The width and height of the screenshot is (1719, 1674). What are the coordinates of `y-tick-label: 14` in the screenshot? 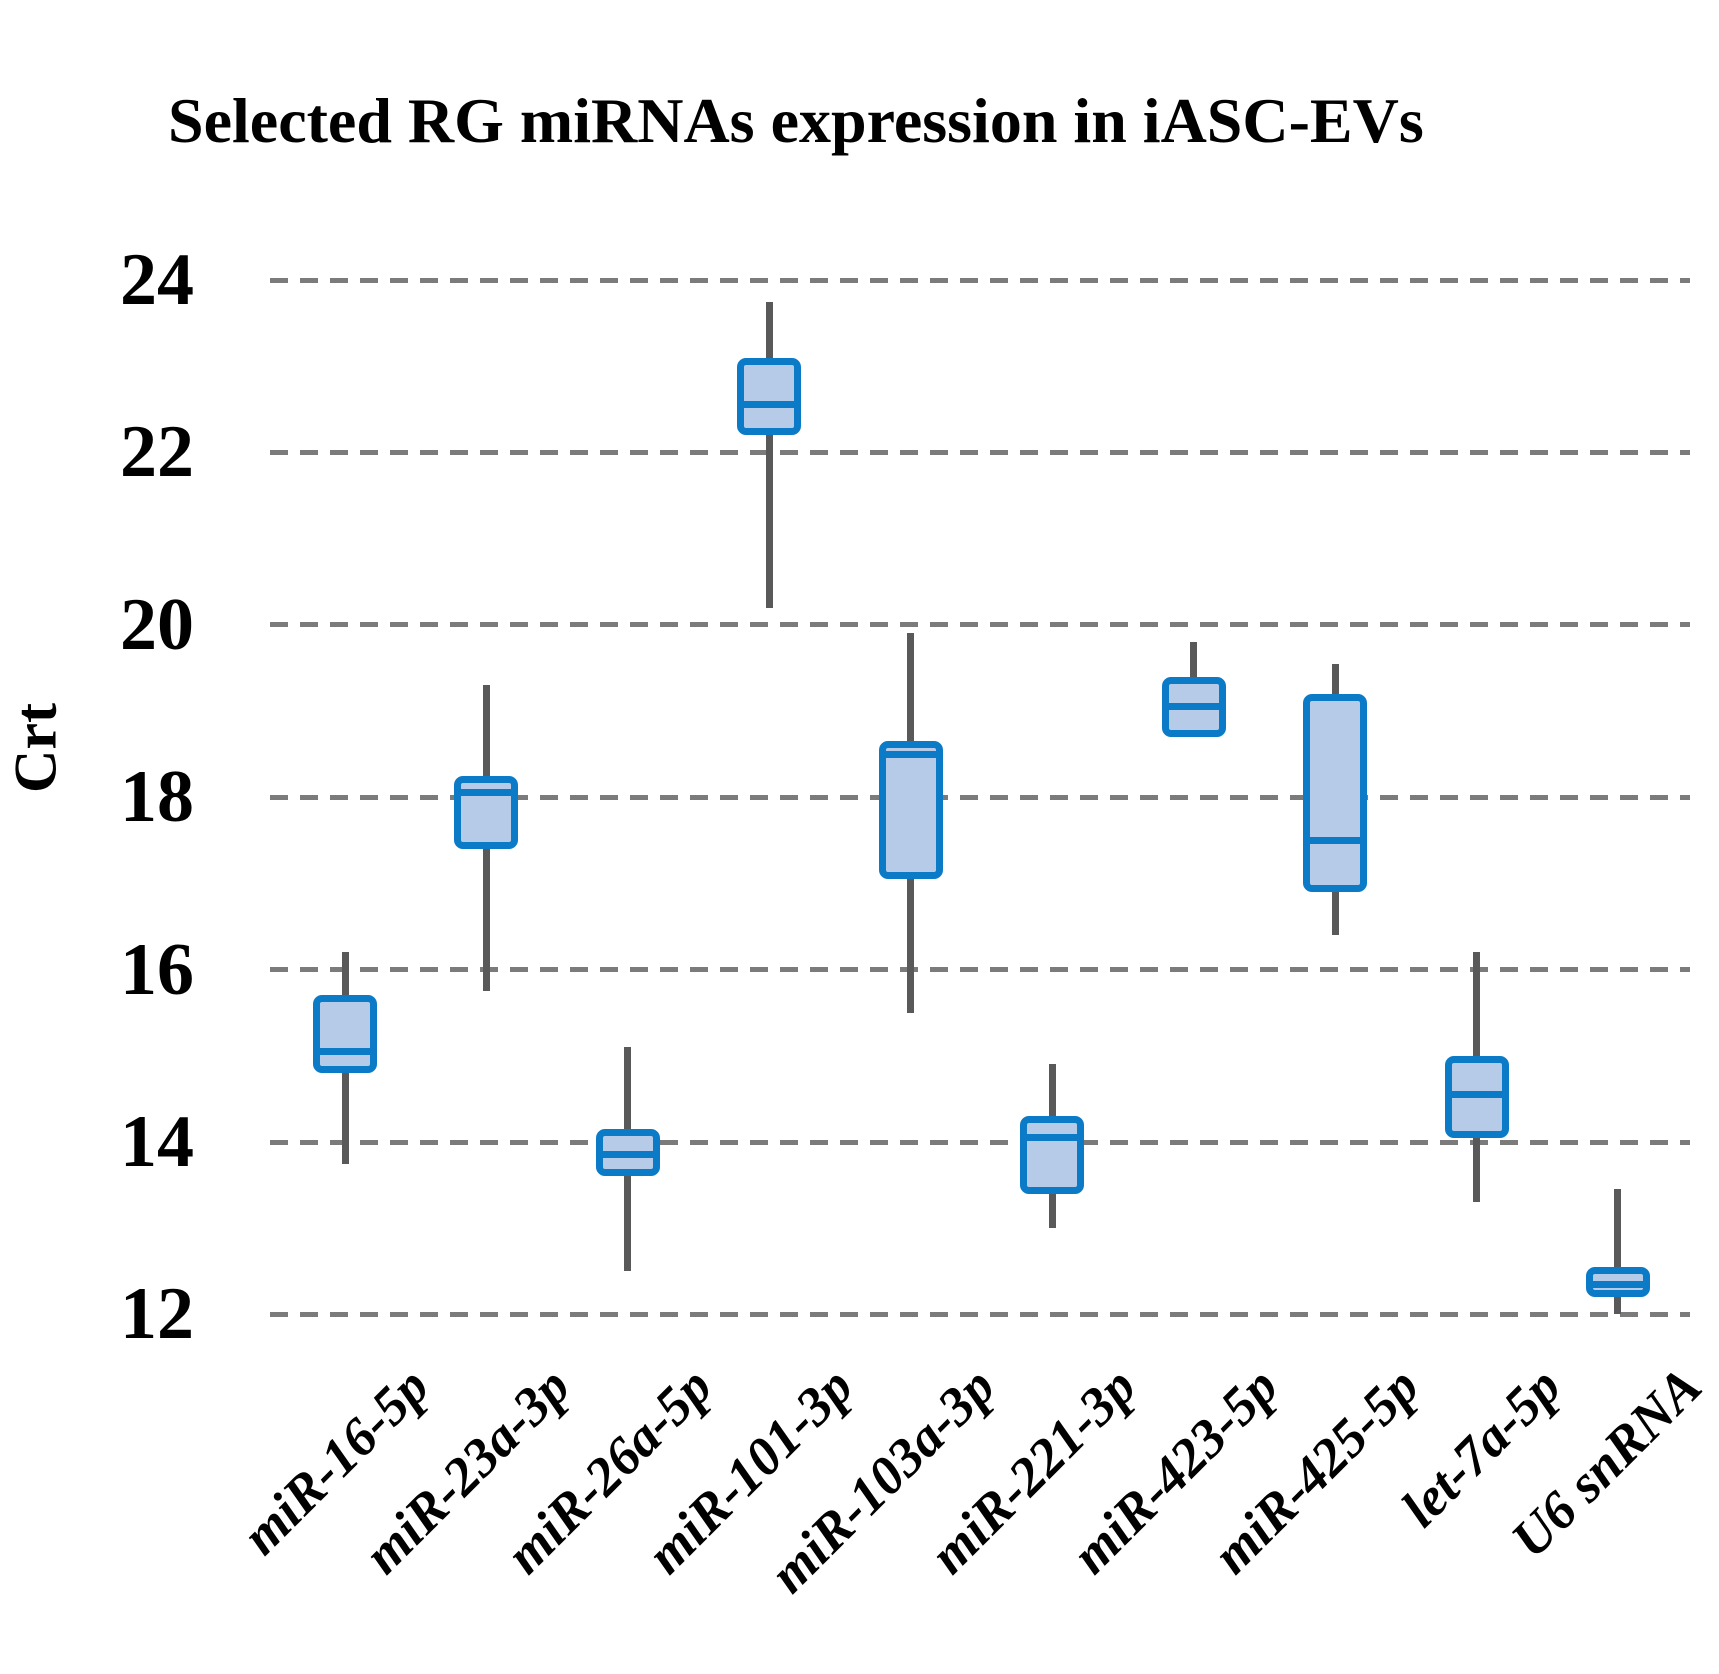 It's located at (157, 1142).